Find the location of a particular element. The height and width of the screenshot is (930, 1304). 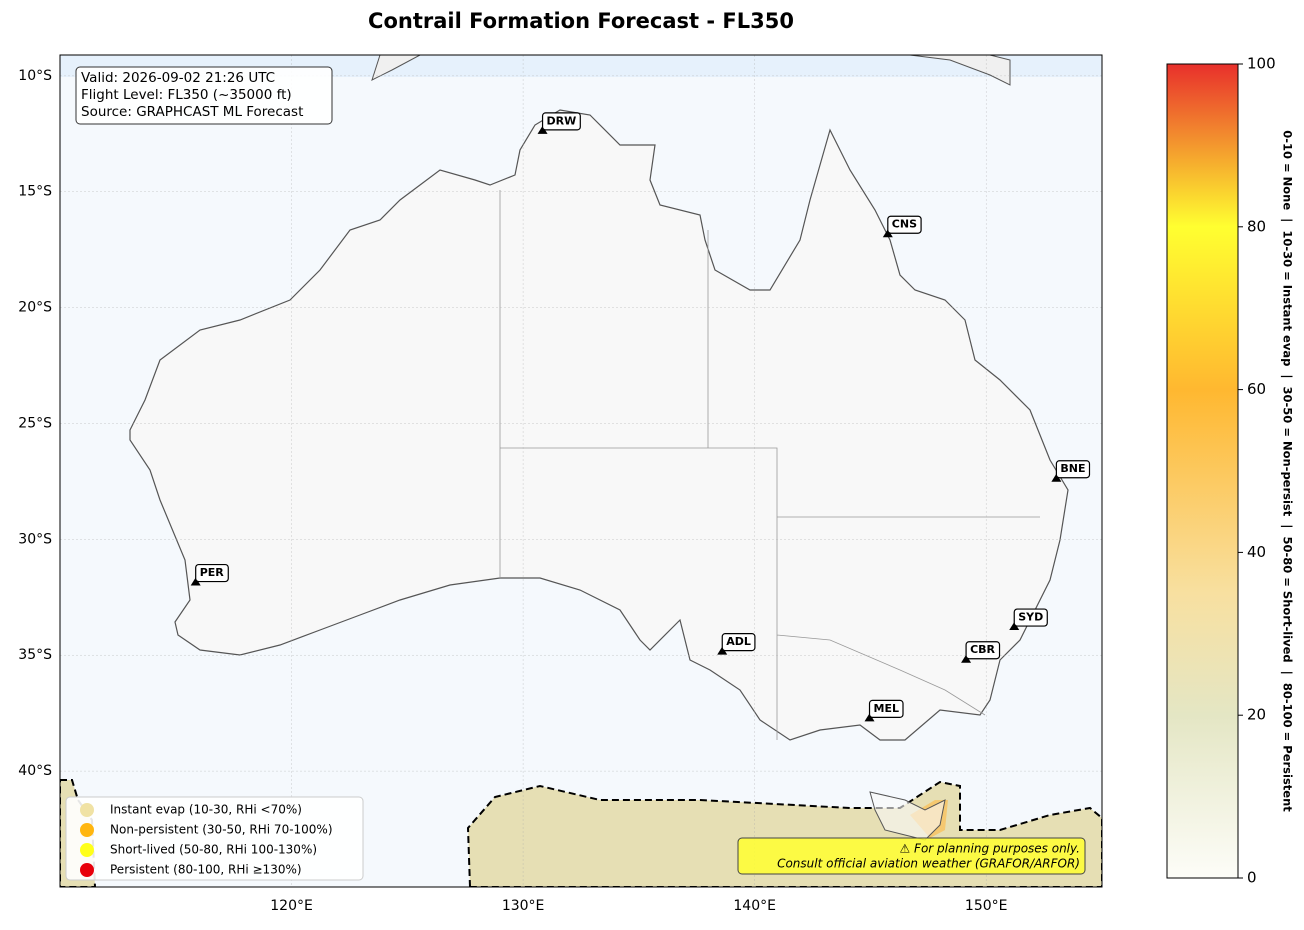

city-label: SYD is located at coordinates (1030, 617).